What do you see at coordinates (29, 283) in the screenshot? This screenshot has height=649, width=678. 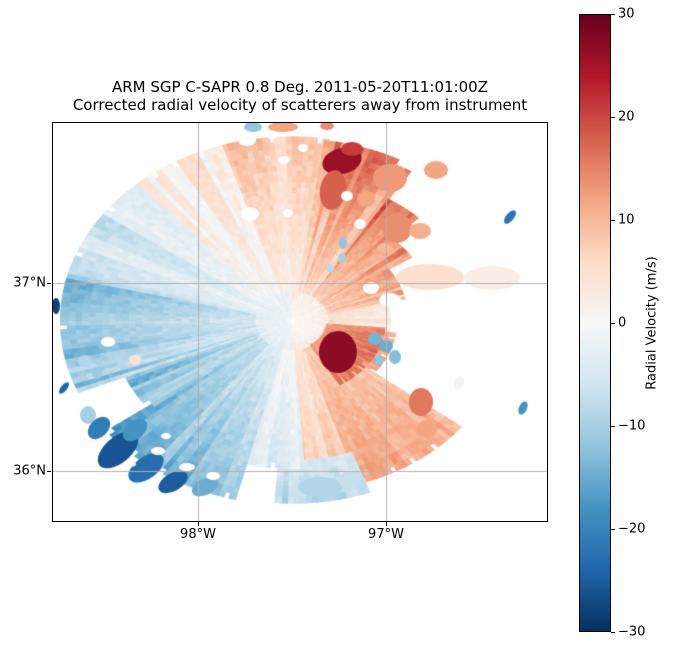 I see `y-tick-label: 37°N` at bounding box center [29, 283].